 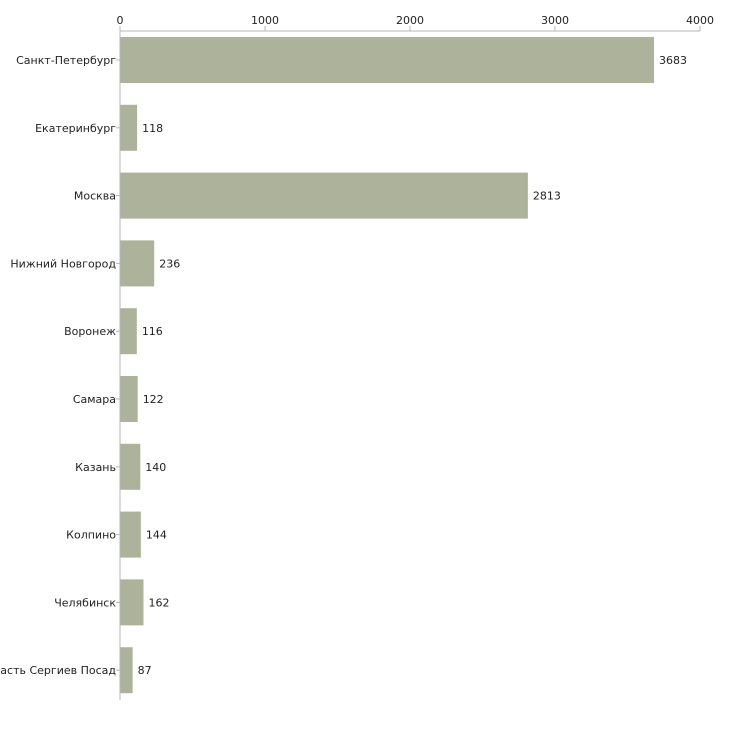 What do you see at coordinates (700, 20) in the screenshot?
I see `x-tick-label: 4000` at bounding box center [700, 20].